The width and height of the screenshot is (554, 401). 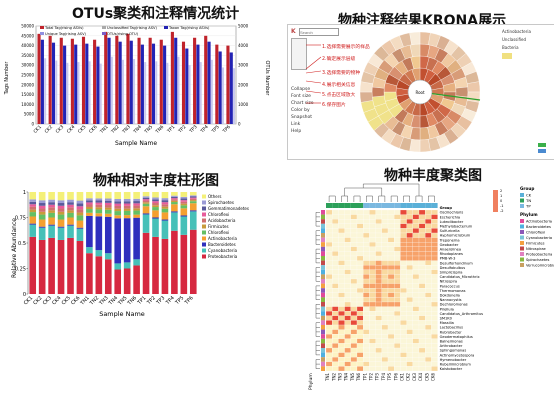 I want to click on heatmap-col-label: TN5, so click(x=352, y=377).